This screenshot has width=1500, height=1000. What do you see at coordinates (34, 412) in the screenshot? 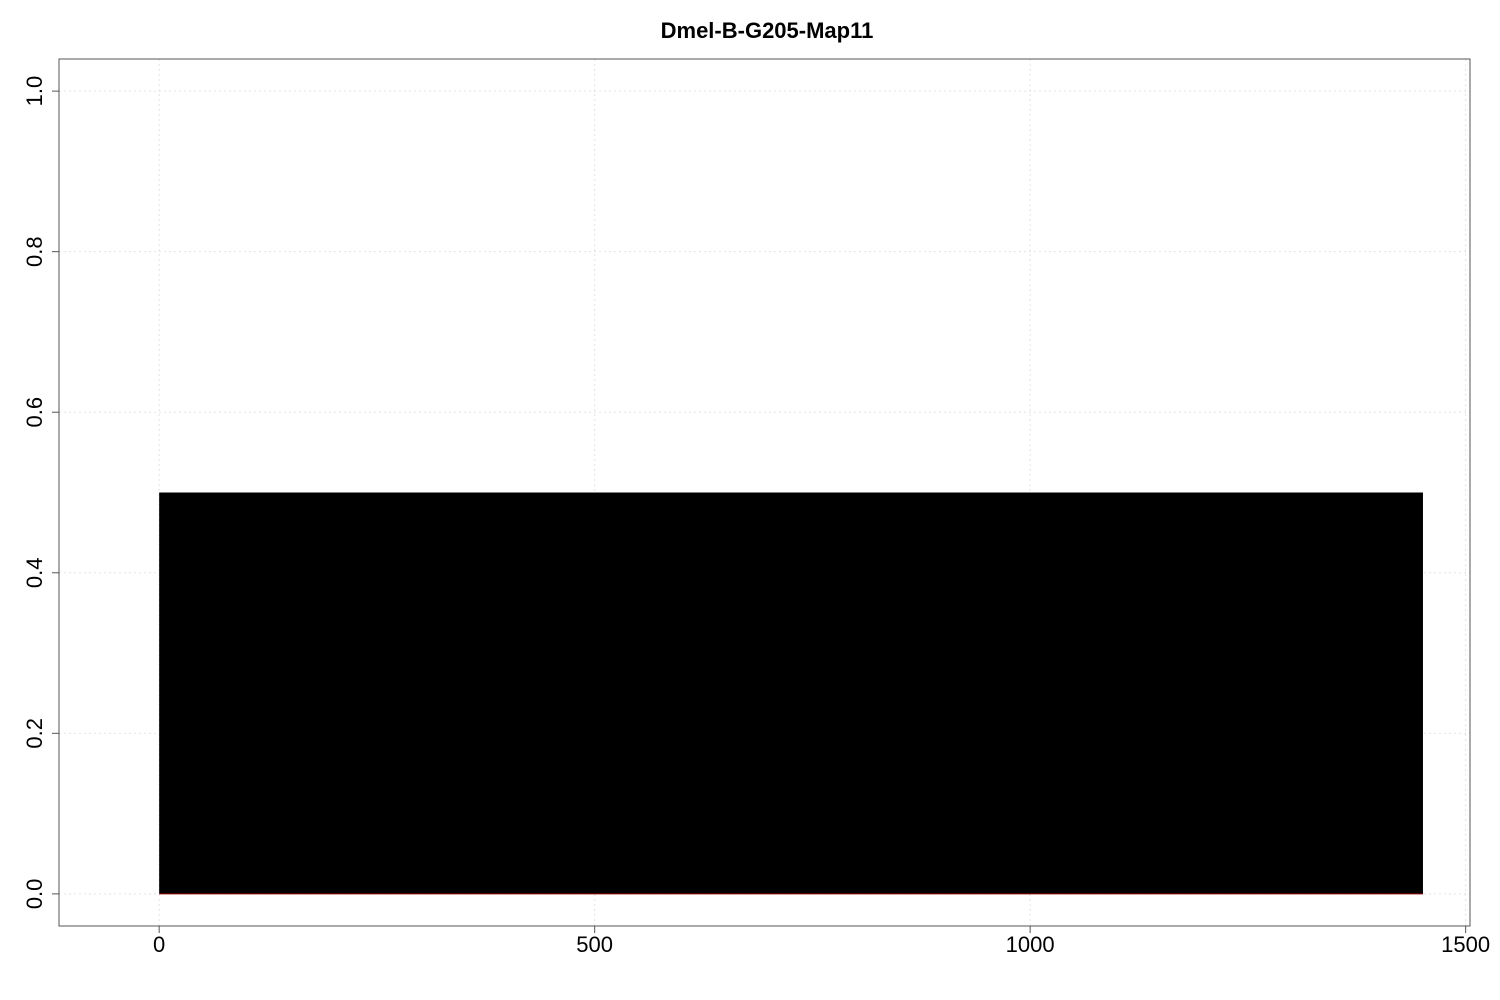
I see `y-tick-label: 0.6` at bounding box center [34, 412].